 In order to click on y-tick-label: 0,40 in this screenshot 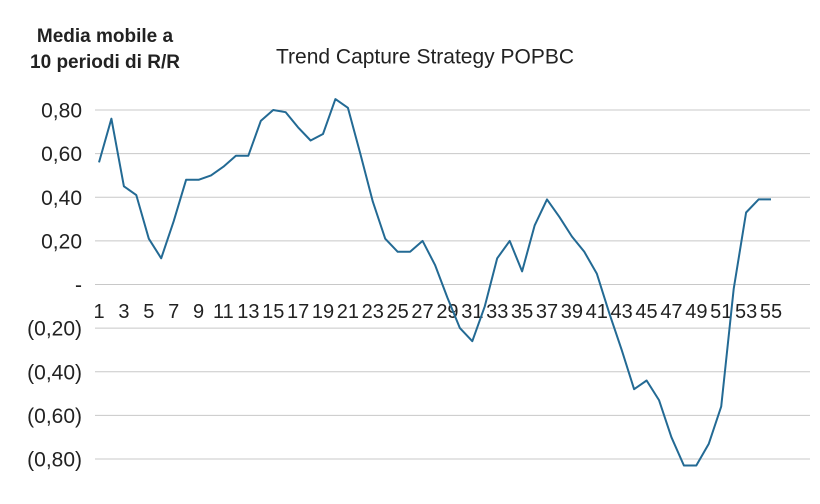, I will do `click(61, 198)`.